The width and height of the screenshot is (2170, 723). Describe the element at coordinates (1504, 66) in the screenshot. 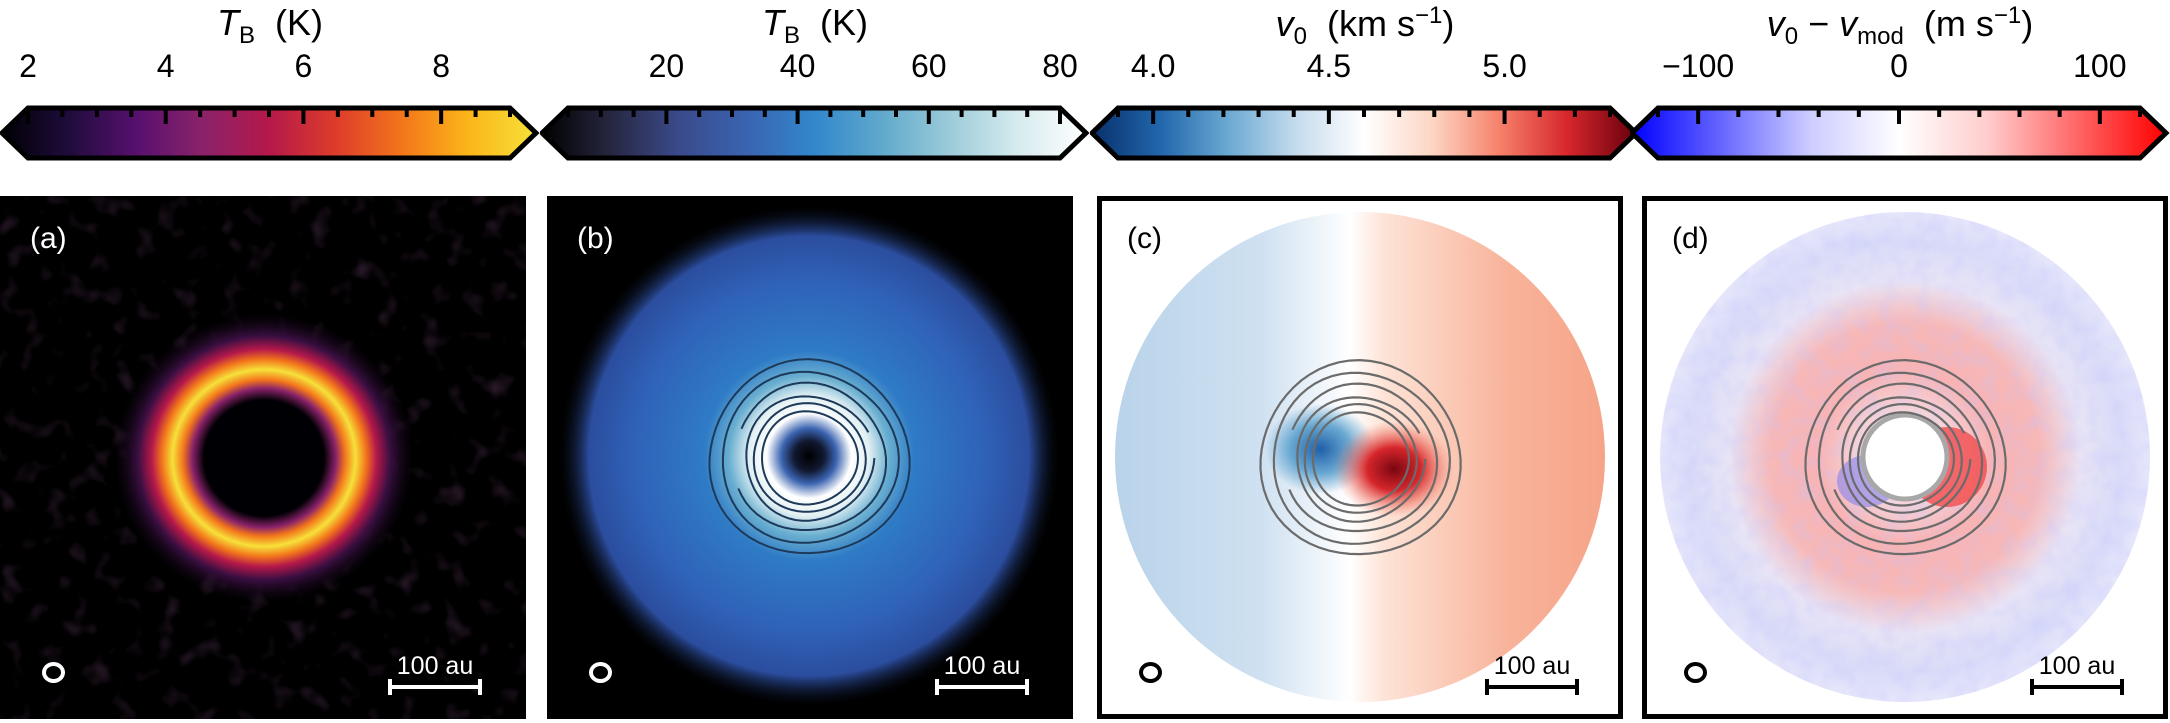

I see `colorbar-tick-label: 5.0` at that location.